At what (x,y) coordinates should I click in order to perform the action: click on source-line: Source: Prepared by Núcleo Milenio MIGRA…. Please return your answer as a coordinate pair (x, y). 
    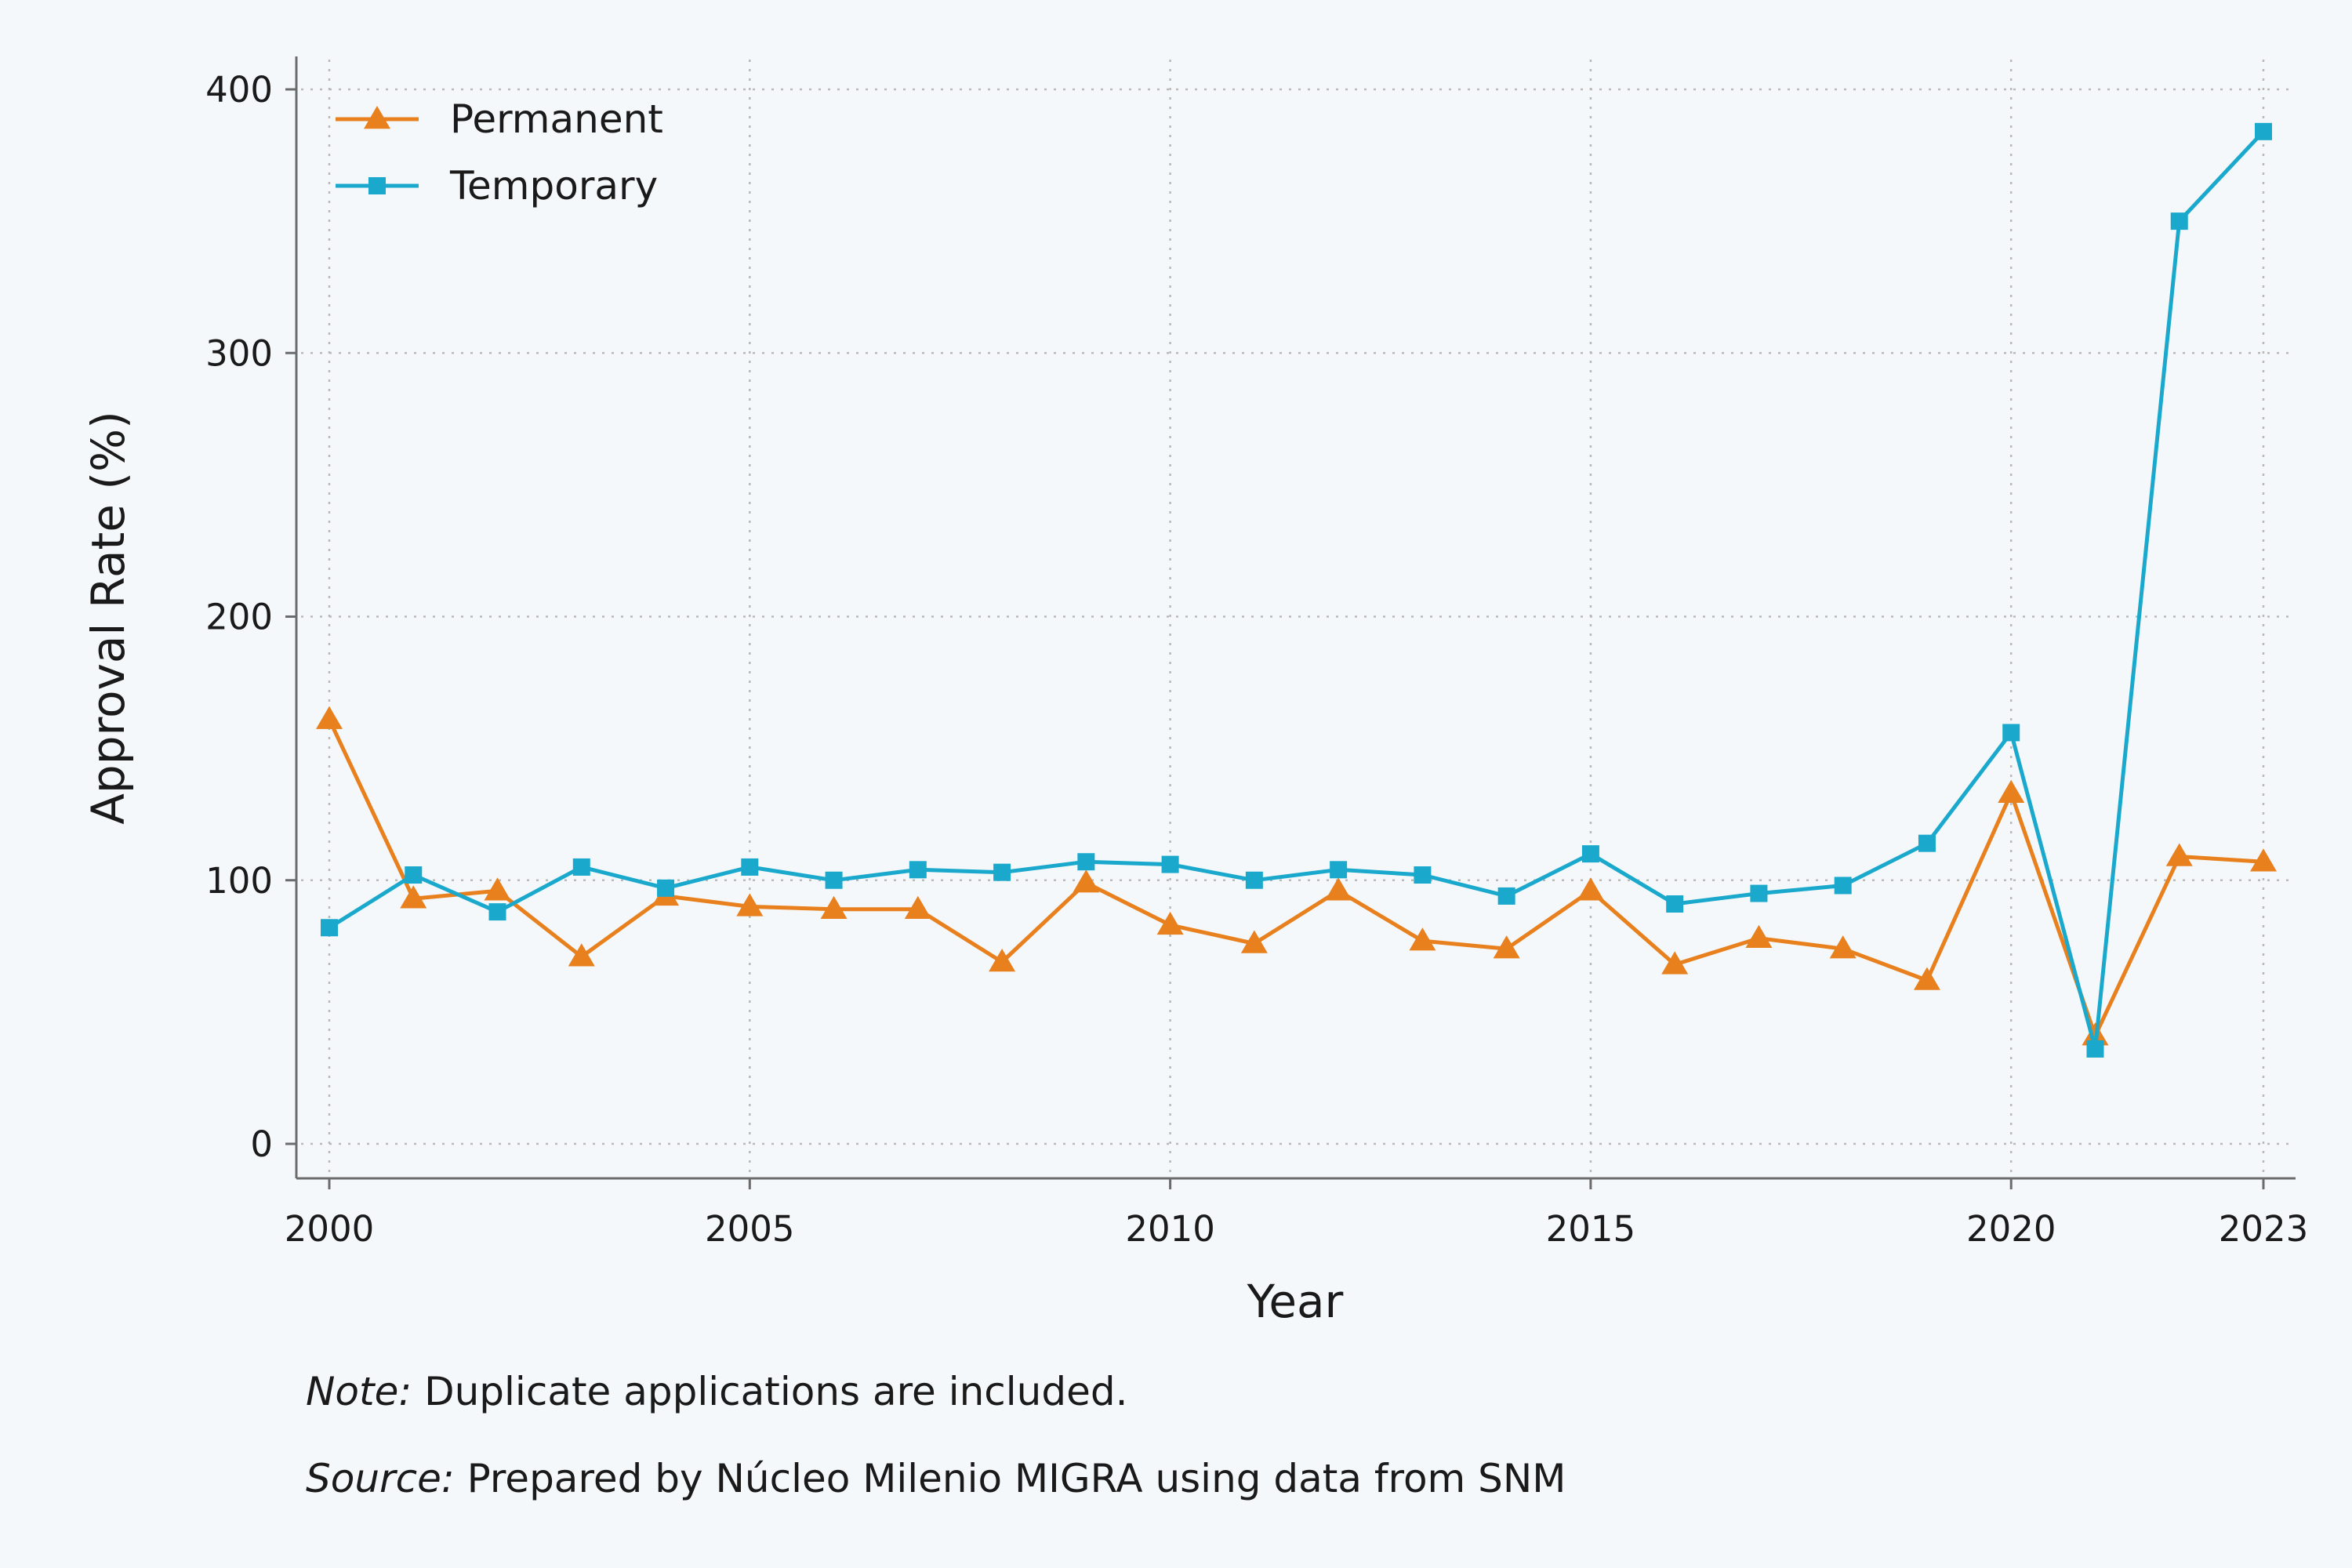
    Looking at the image, I should click on (936, 1478).